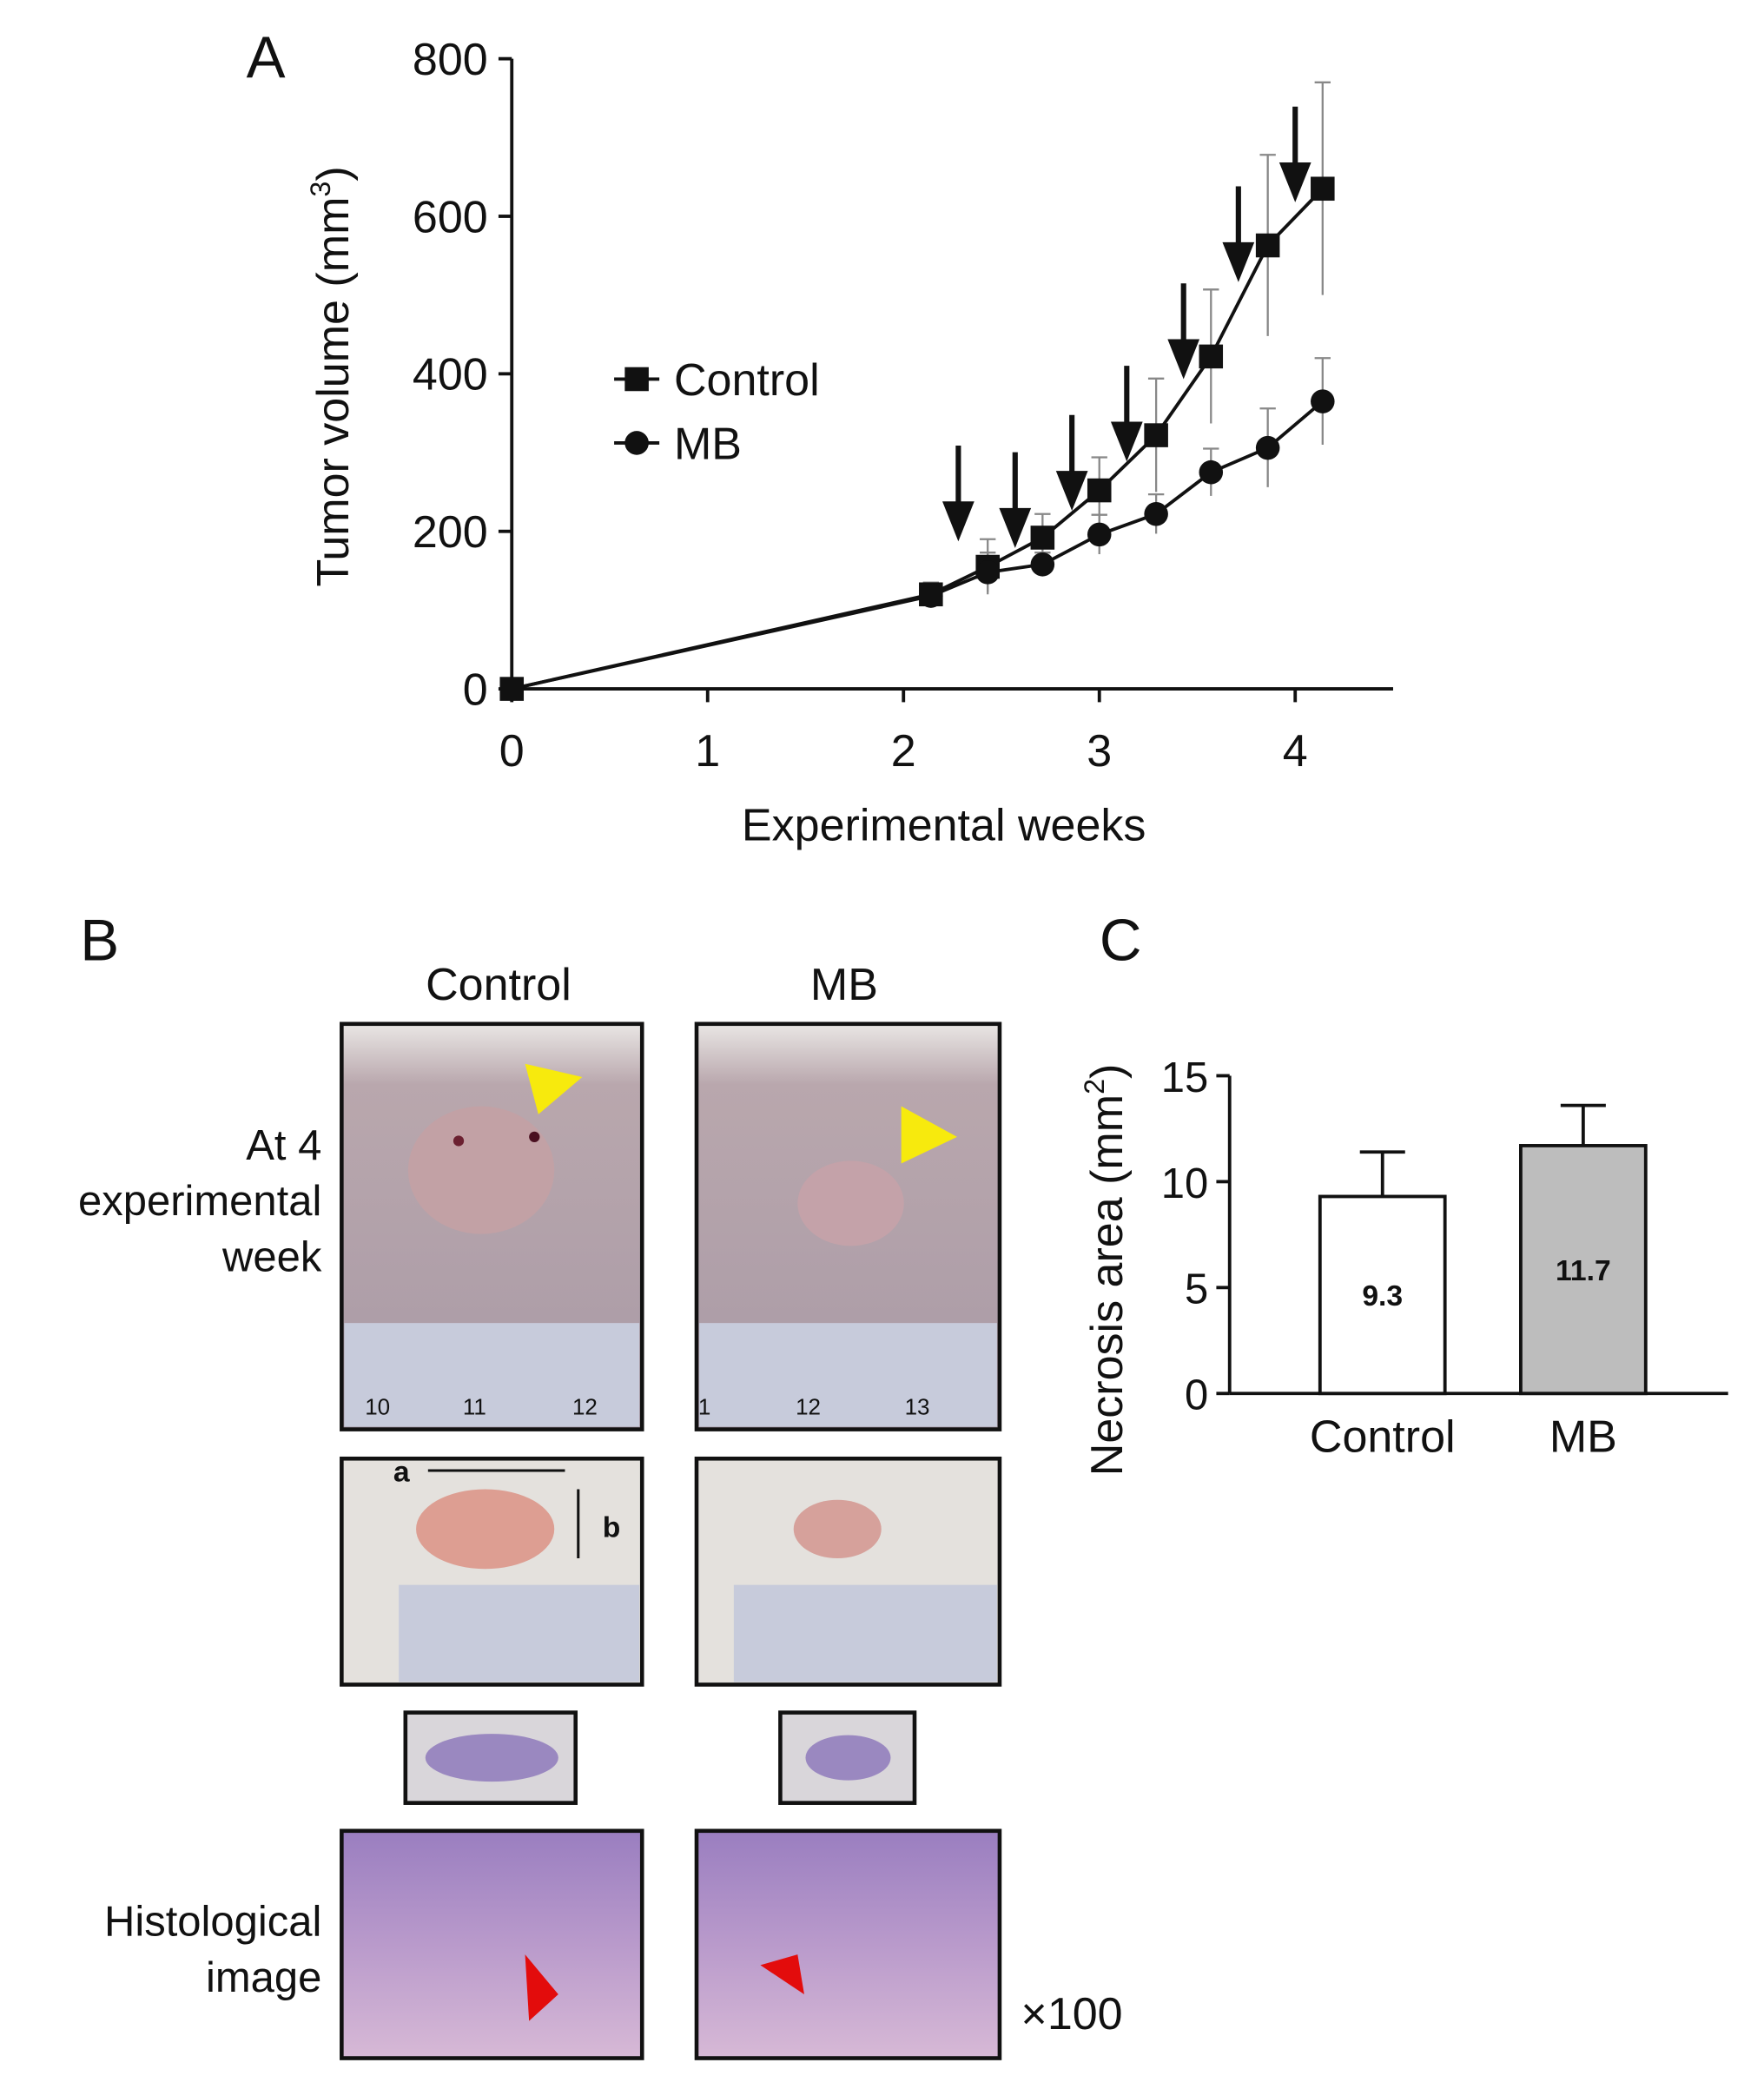  Describe the element at coordinates (498, 985) in the screenshot. I see `column-label: Control` at that location.